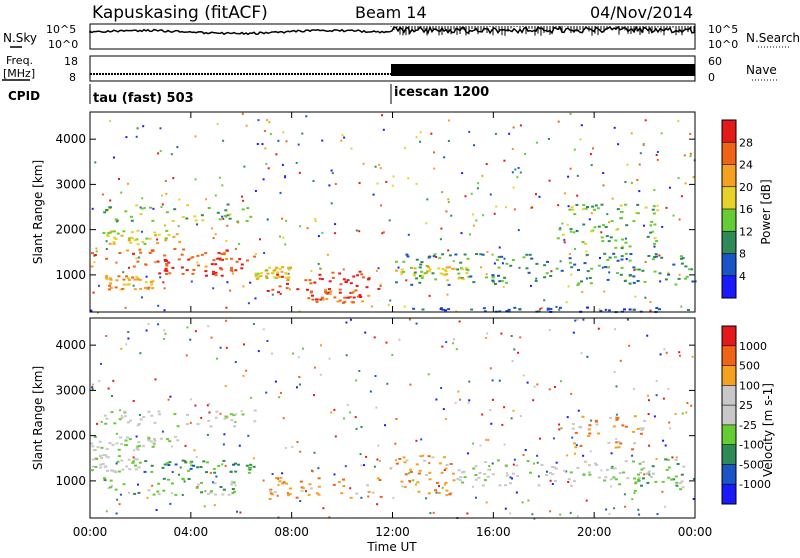 This screenshot has height=558, width=800. What do you see at coordinates (71, 61) in the screenshot?
I see `freq-tick-top: 18` at bounding box center [71, 61].